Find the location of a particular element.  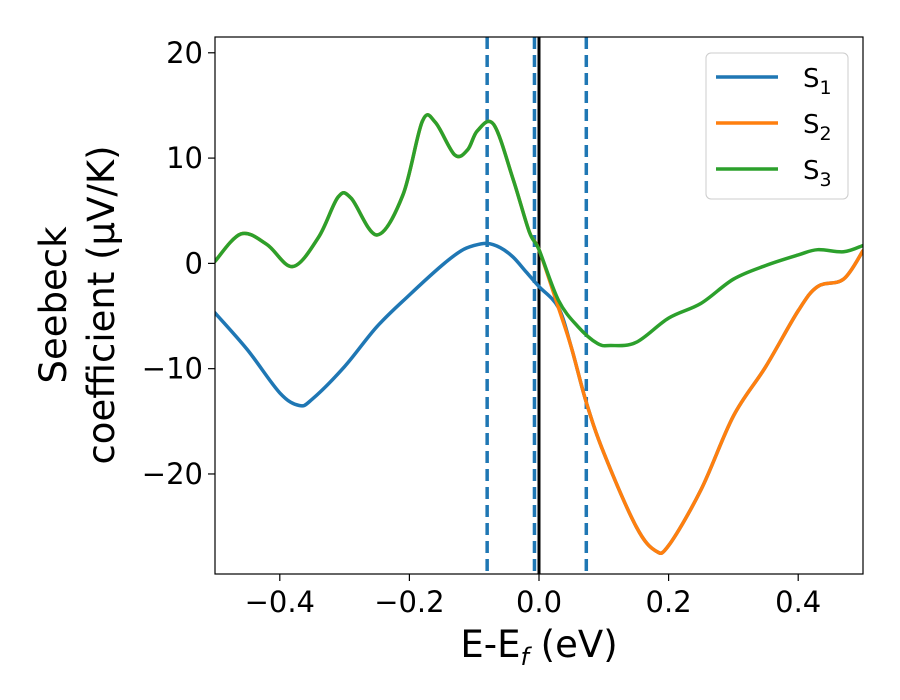

legend-item-s2: S2 is located at coordinates (774, 127).